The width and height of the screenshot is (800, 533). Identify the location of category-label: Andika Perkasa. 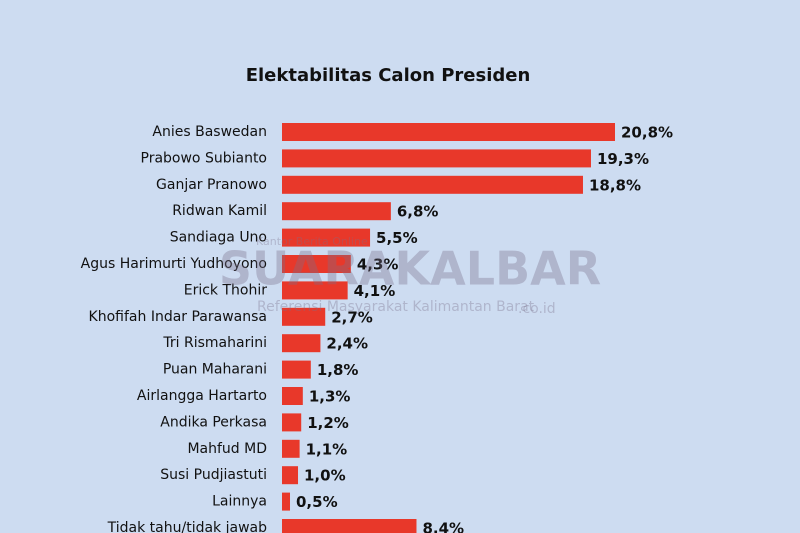
(213, 422).